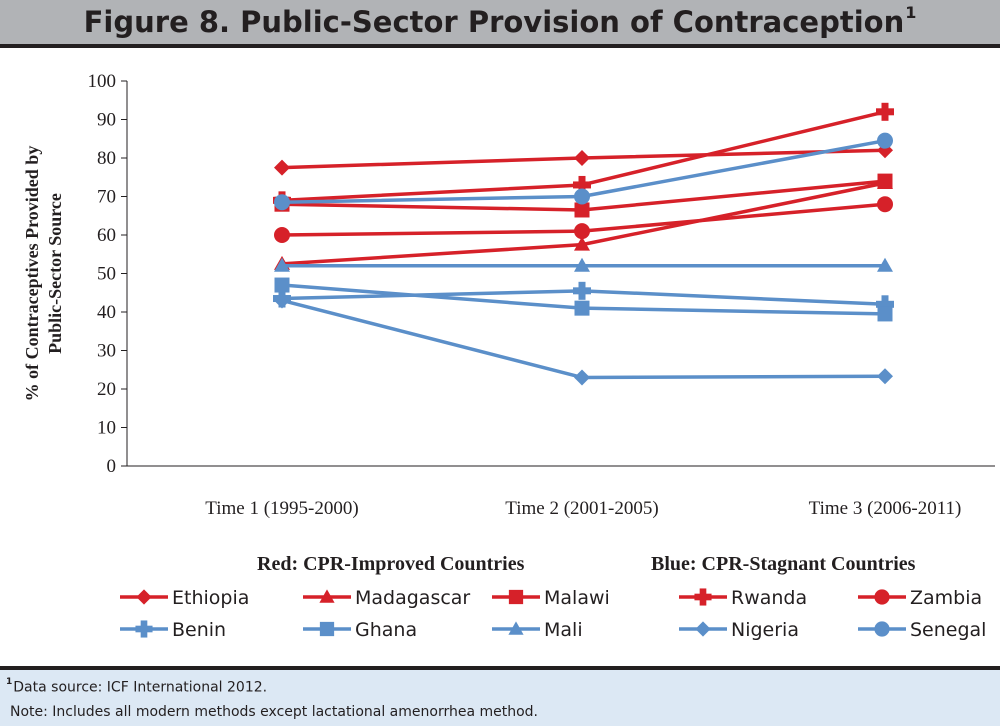  I want to click on series-ghana, so click(583, 299).